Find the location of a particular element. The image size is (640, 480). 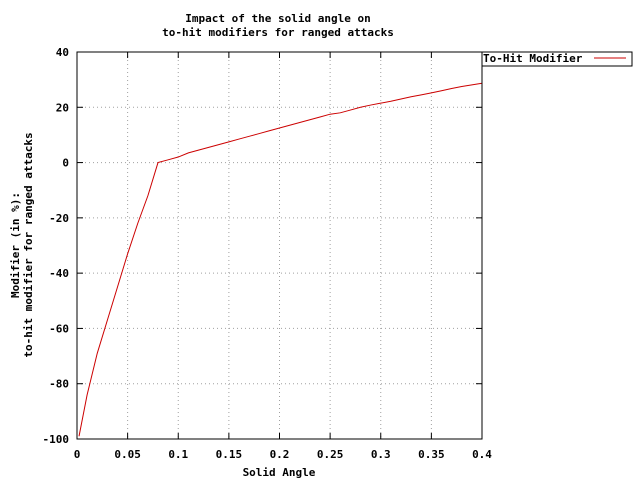

x-axis-label: Solid Angle is located at coordinates (279, 472).